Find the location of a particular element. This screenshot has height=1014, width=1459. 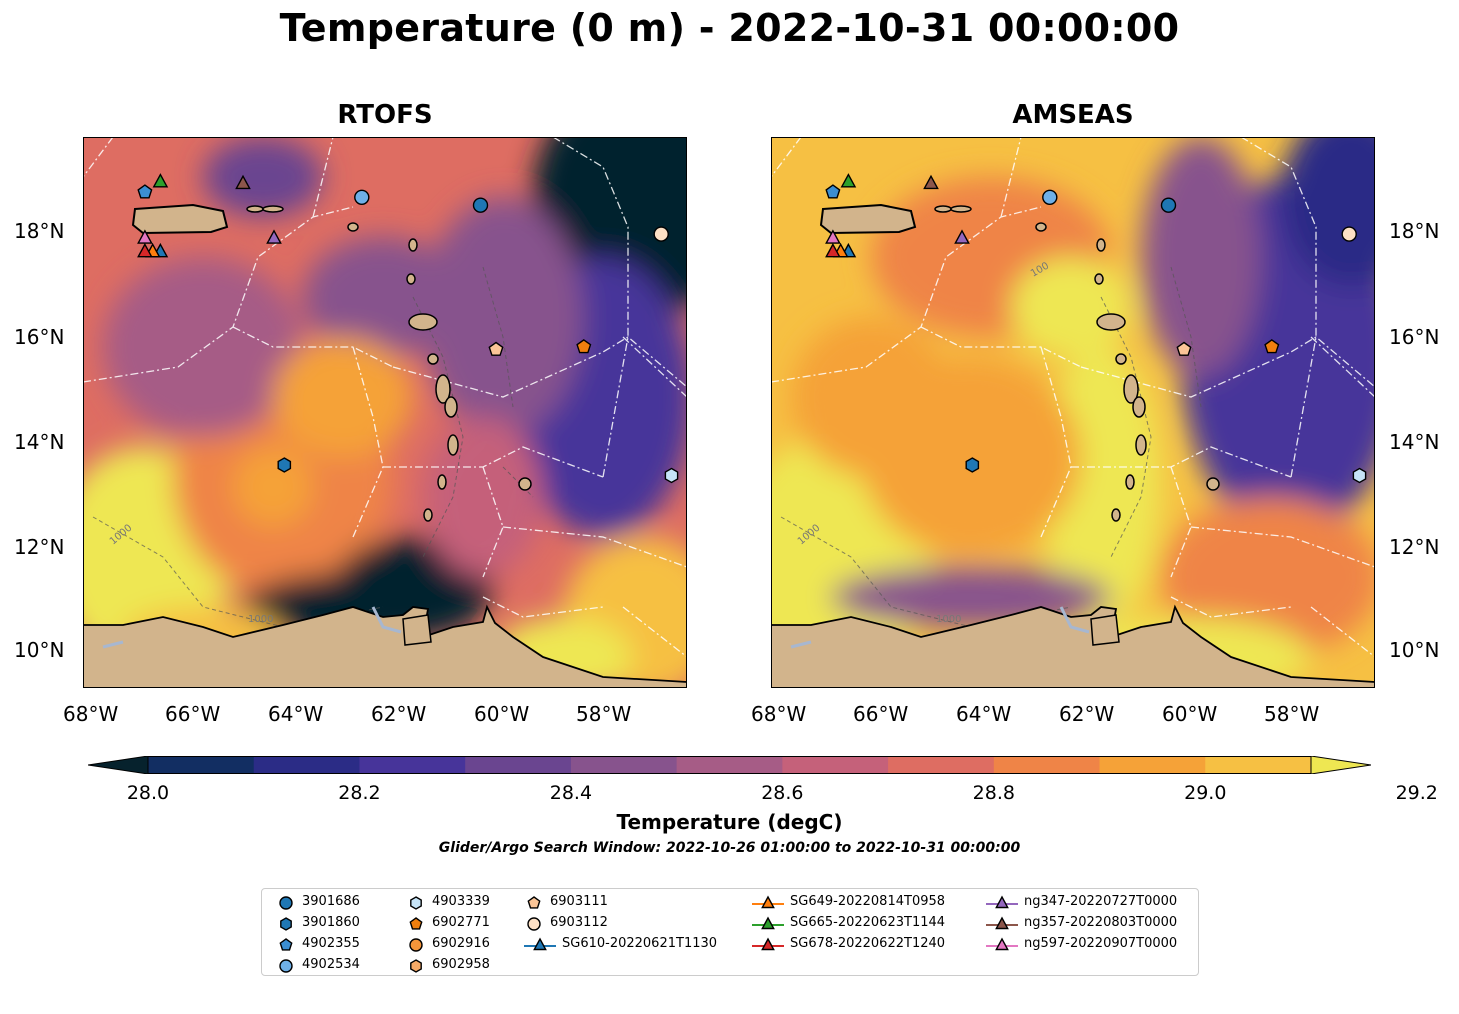

legend-item-label: 6903111 is located at coordinates (579, 901).